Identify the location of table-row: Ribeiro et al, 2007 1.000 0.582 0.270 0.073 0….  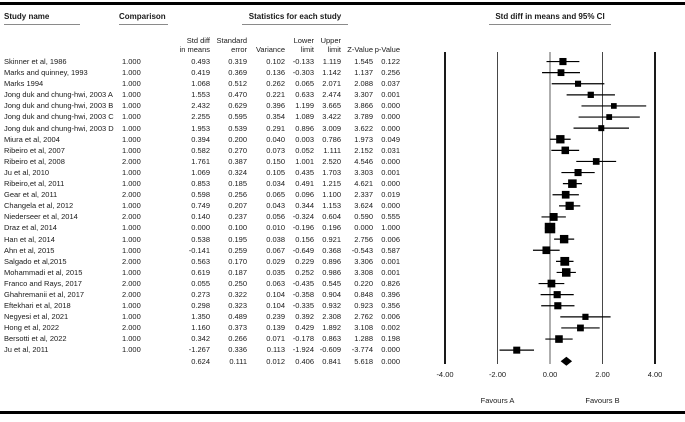
(200, 150).